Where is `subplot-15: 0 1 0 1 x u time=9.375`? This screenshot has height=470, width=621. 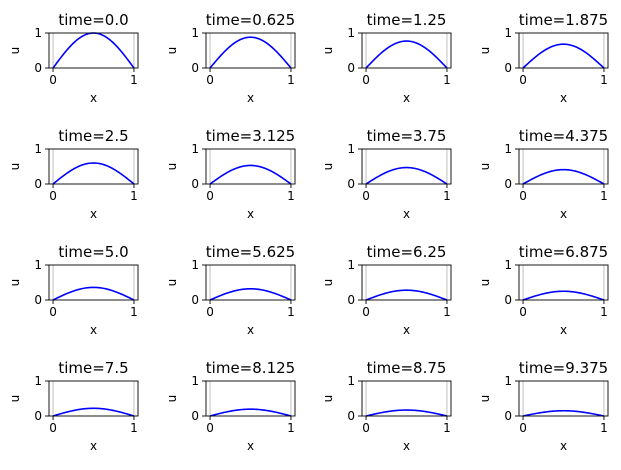
subplot-15: 0 1 0 1 x u time=9.375 is located at coordinates (543, 406).